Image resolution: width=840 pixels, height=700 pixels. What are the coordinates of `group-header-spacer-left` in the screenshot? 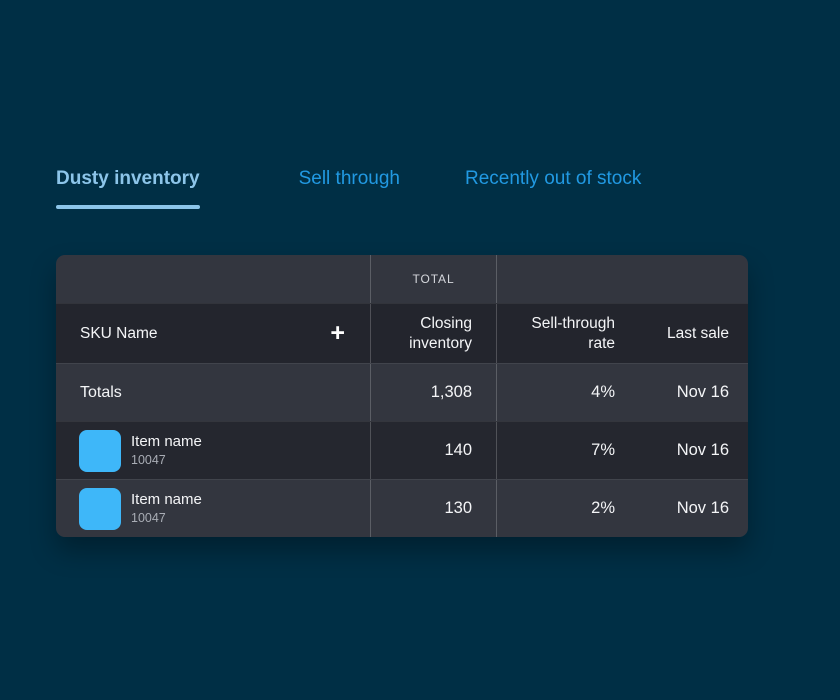 It's located at (213, 279).